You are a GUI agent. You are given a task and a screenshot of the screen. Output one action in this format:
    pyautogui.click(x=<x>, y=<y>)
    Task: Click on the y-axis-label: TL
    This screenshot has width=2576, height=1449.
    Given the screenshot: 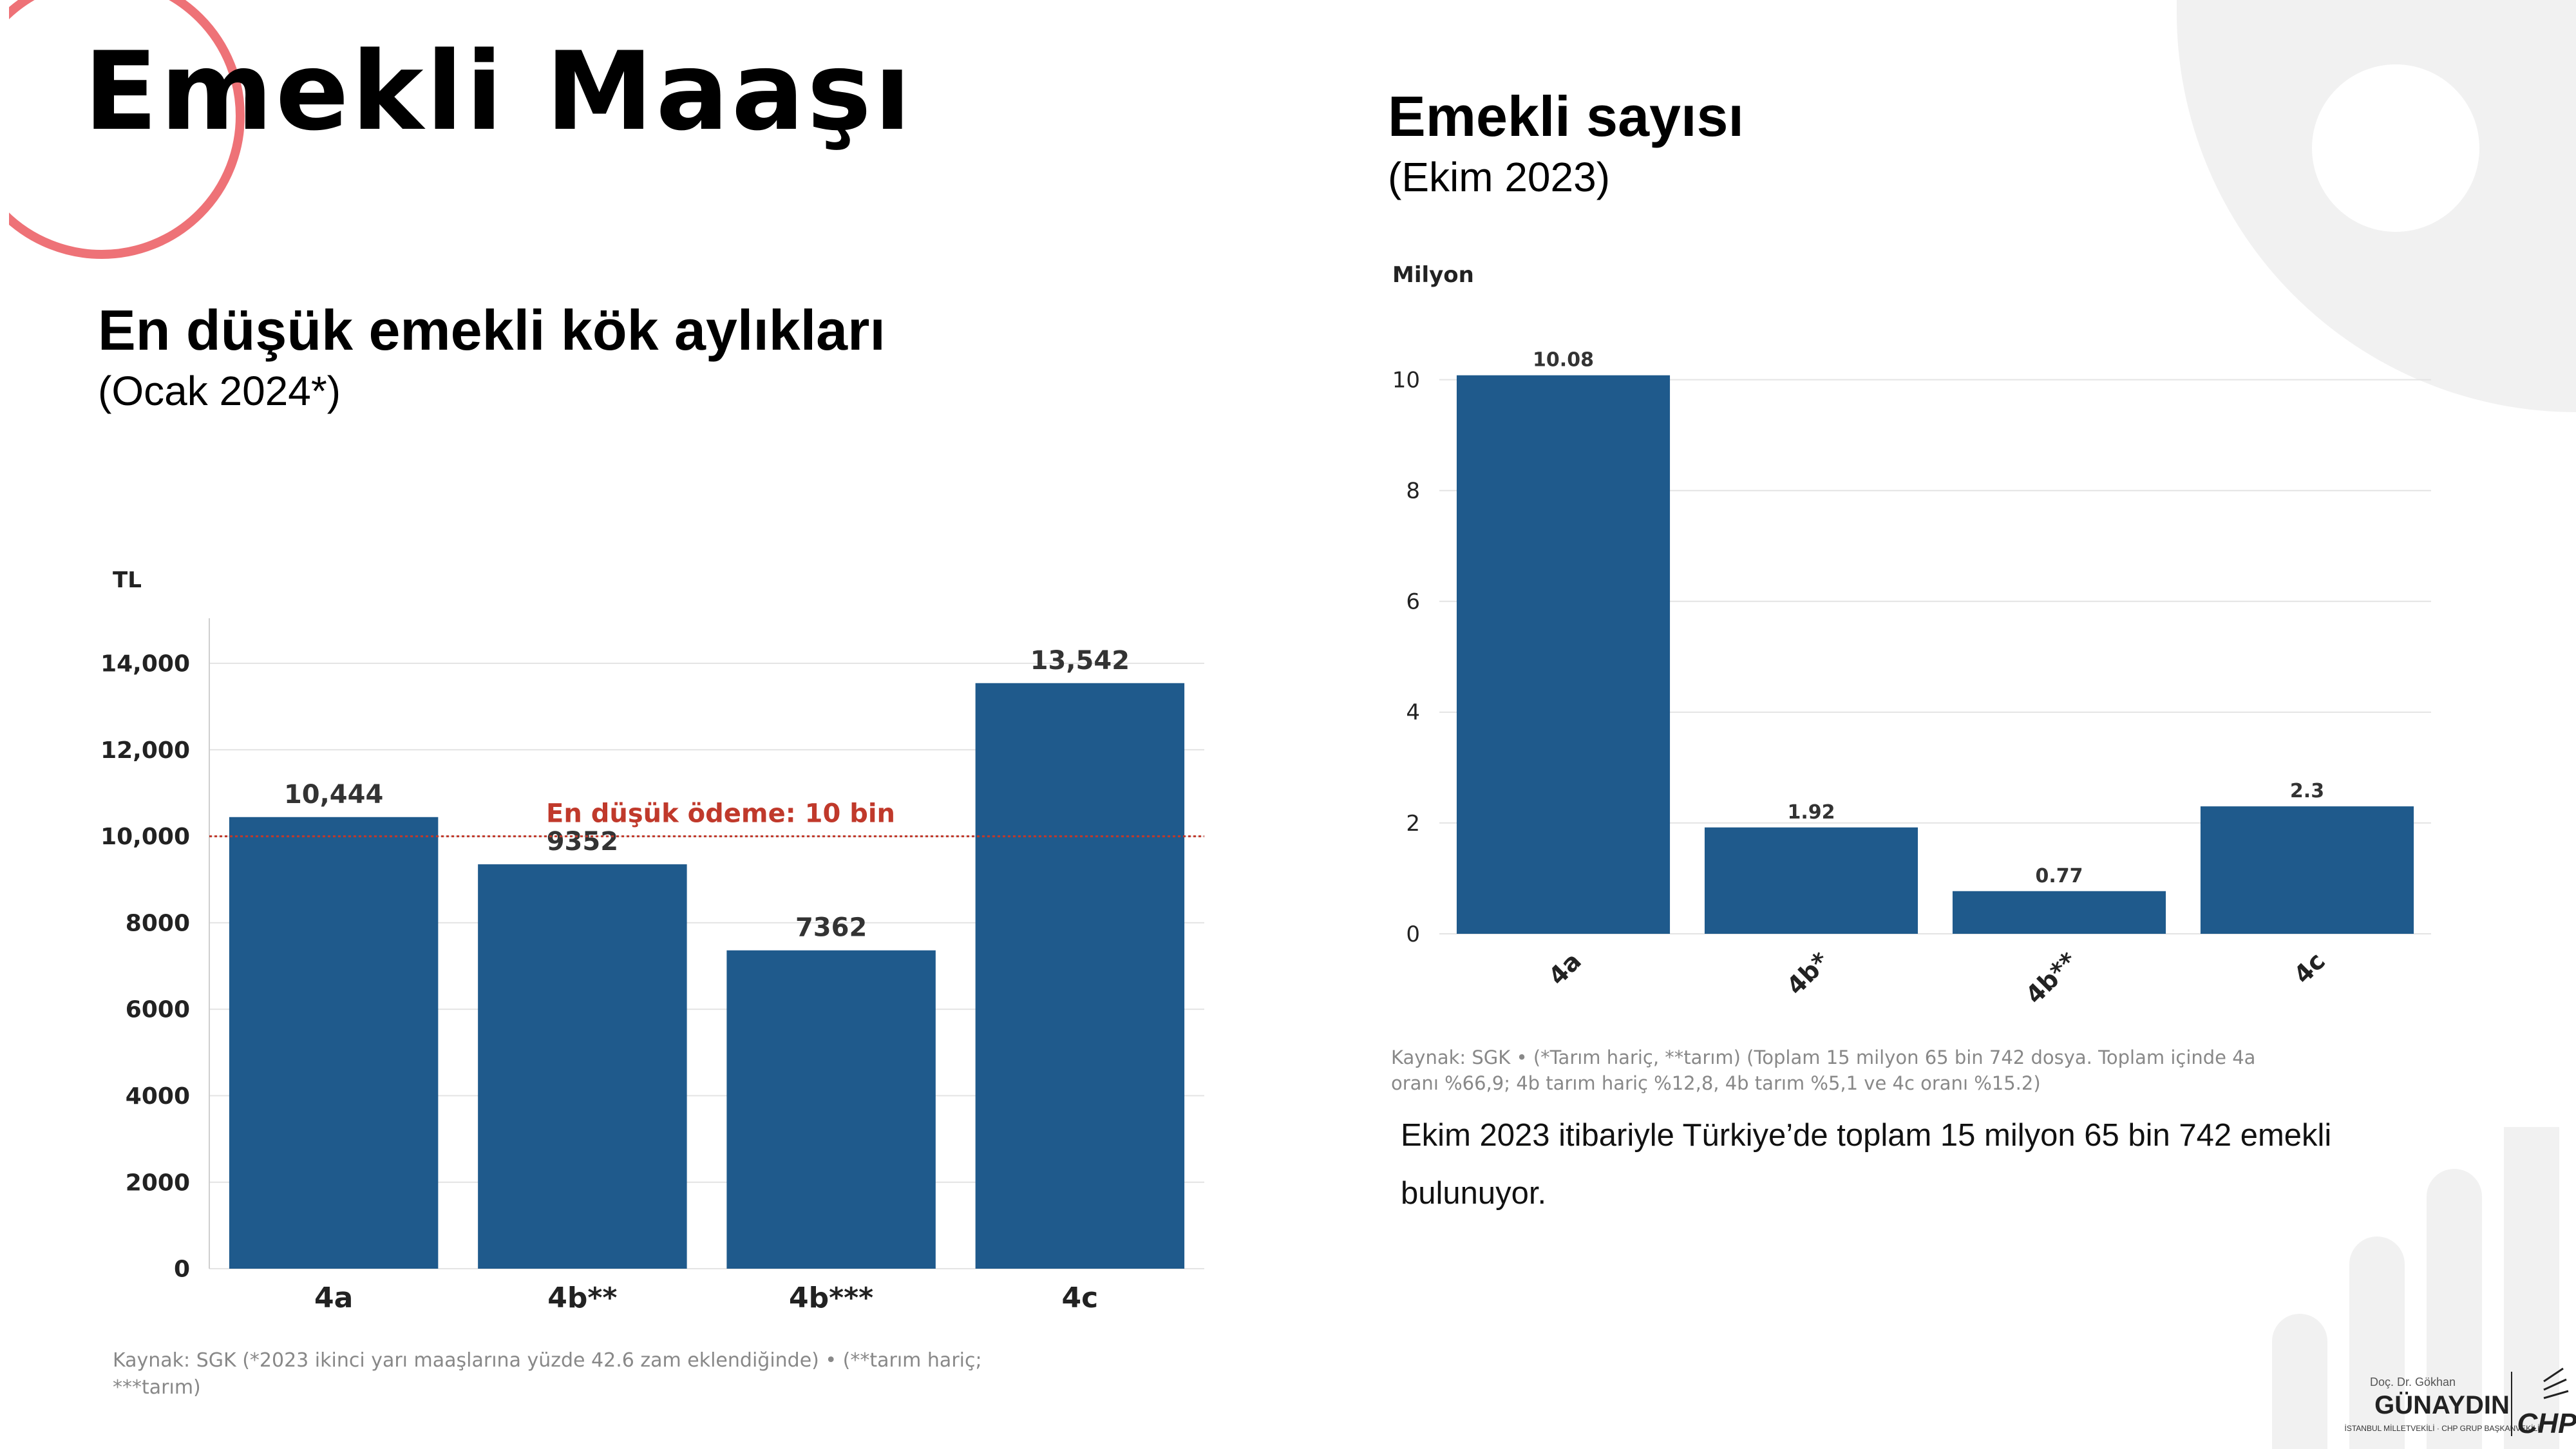 What is the action you would take?
    pyautogui.click(x=128, y=580)
    